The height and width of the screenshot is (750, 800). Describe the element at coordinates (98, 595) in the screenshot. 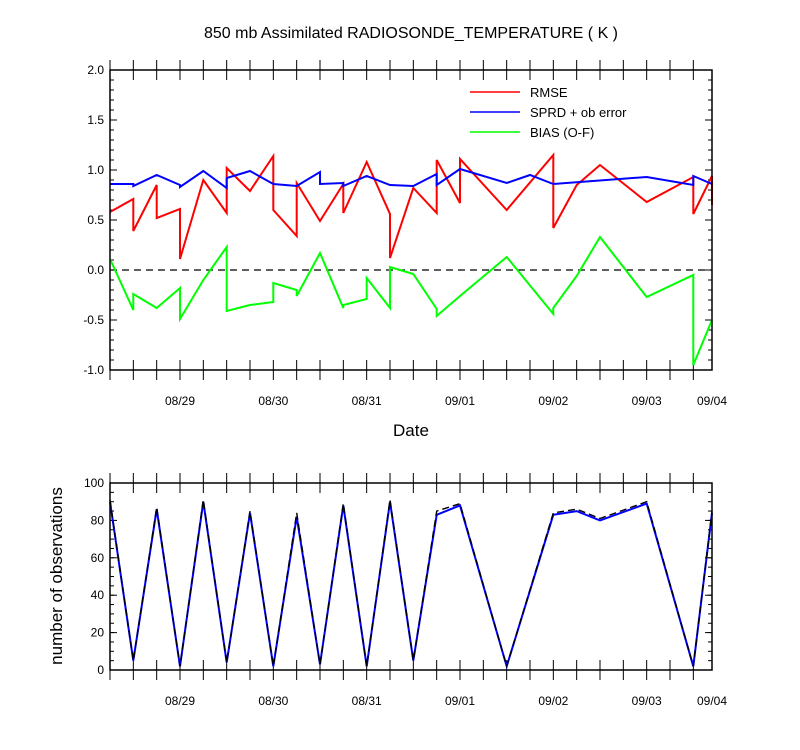

I see `y-tick-label: 40` at that location.